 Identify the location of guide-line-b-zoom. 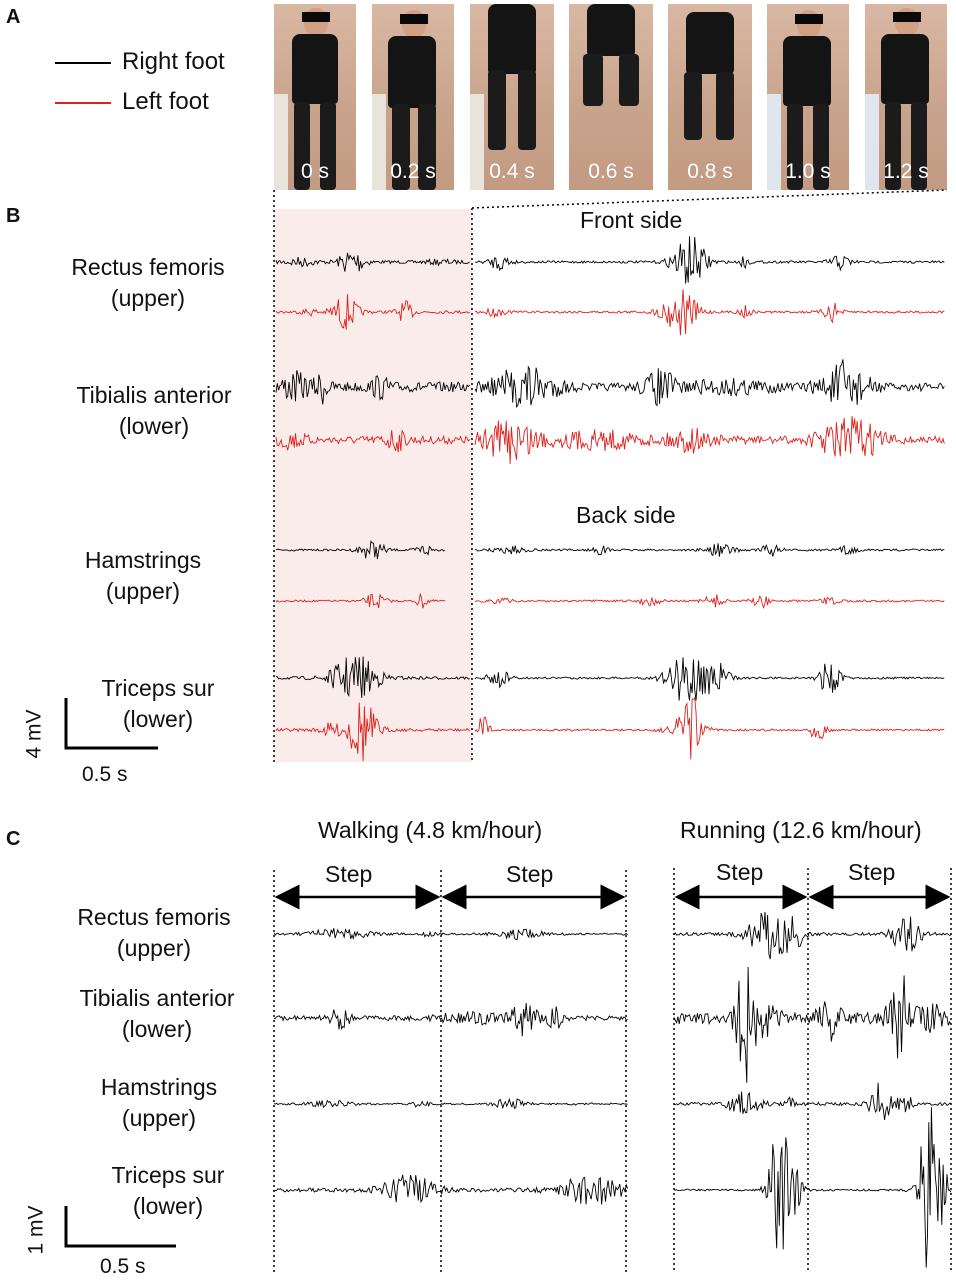
(709, 199).